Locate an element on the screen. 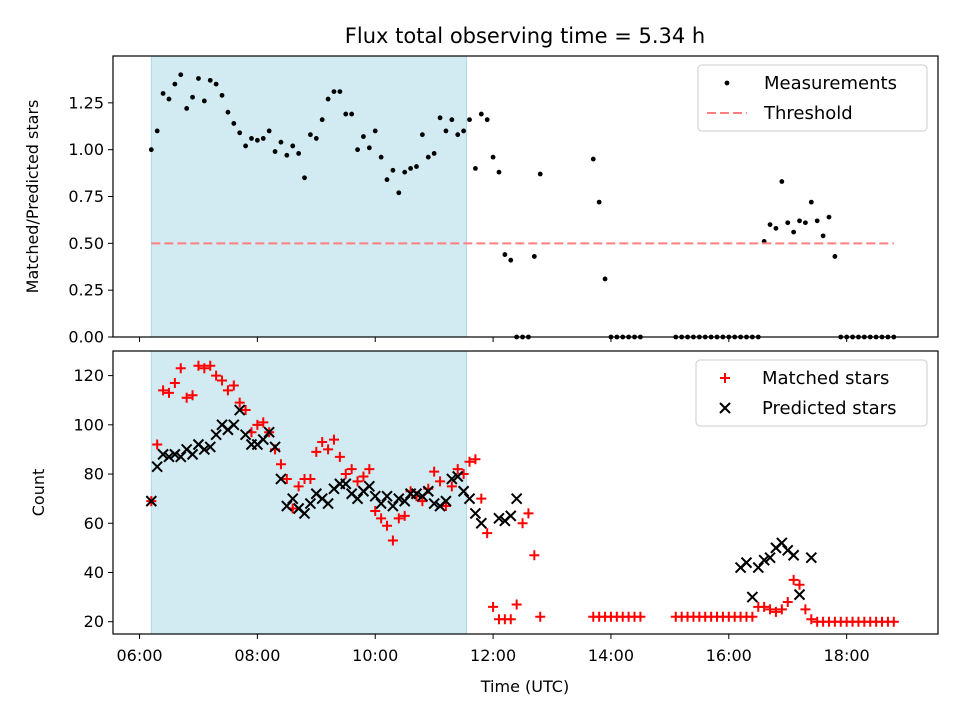  y-tick-label: 60 is located at coordinates (94, 523).